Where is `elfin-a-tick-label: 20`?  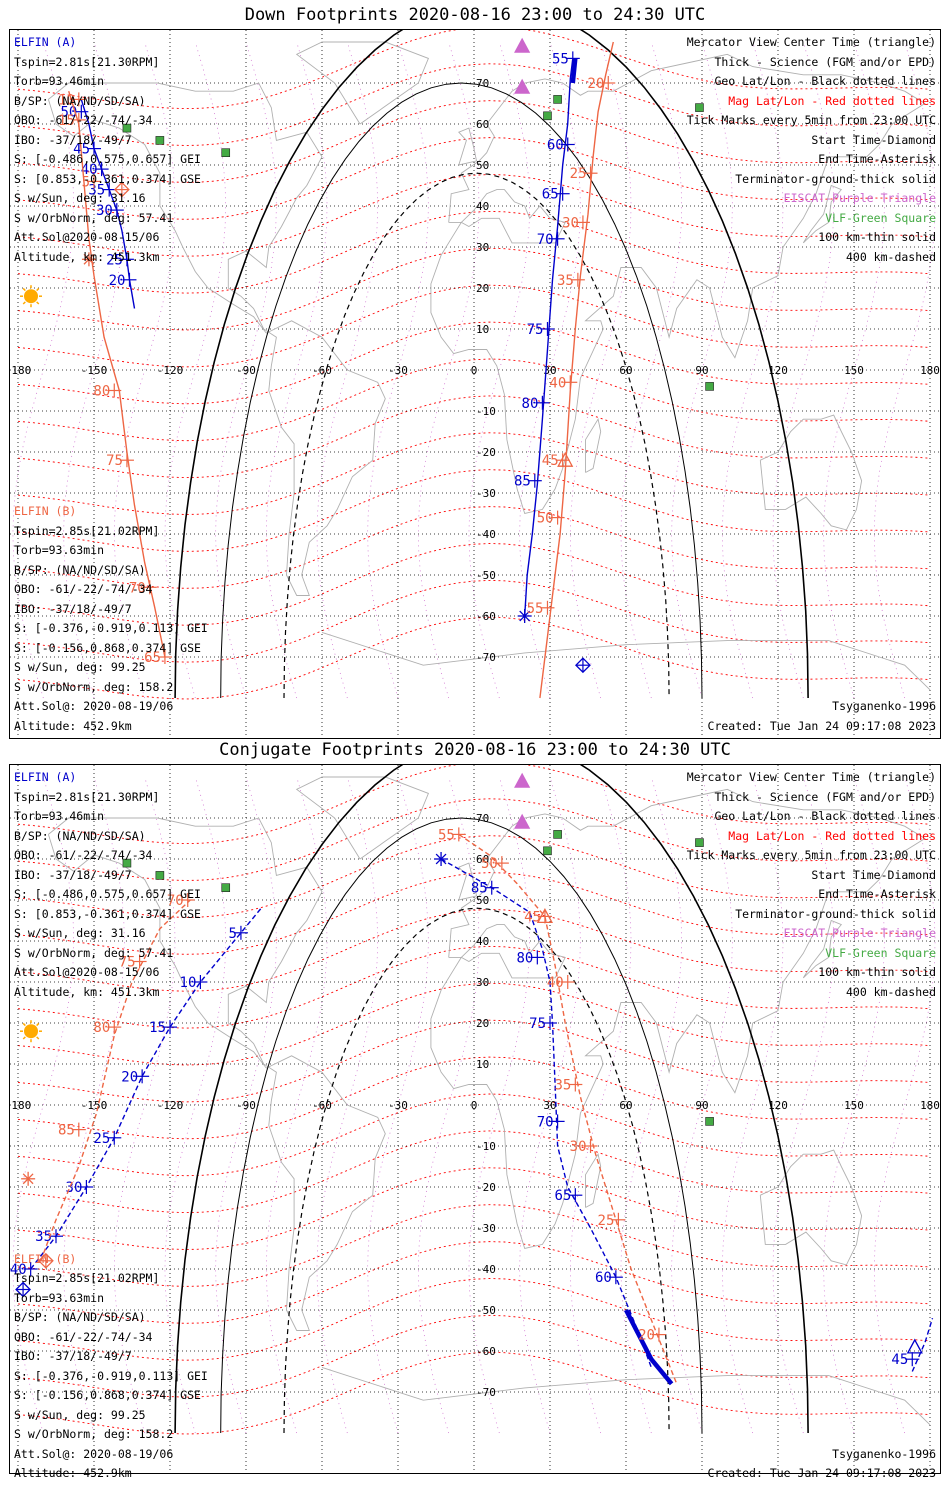 elfin-a-tick-label: 20 is located at coordinates (129, 1077).